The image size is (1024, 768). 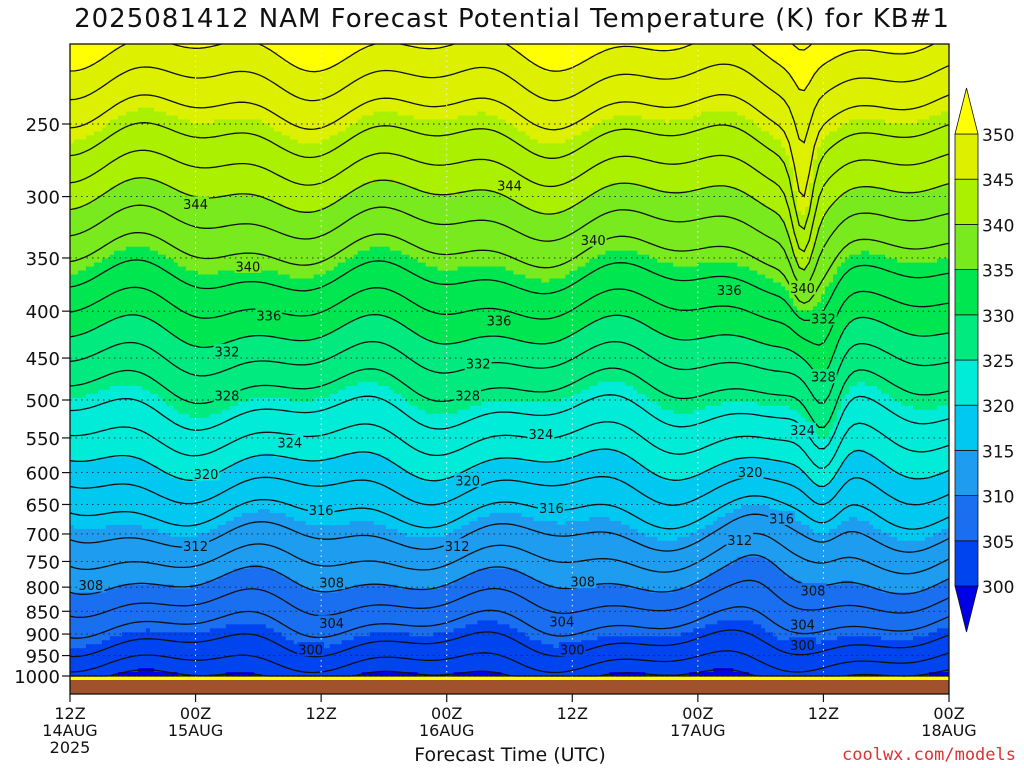 I want to click on y-tick-label: 900, so click(x=43, y=635).